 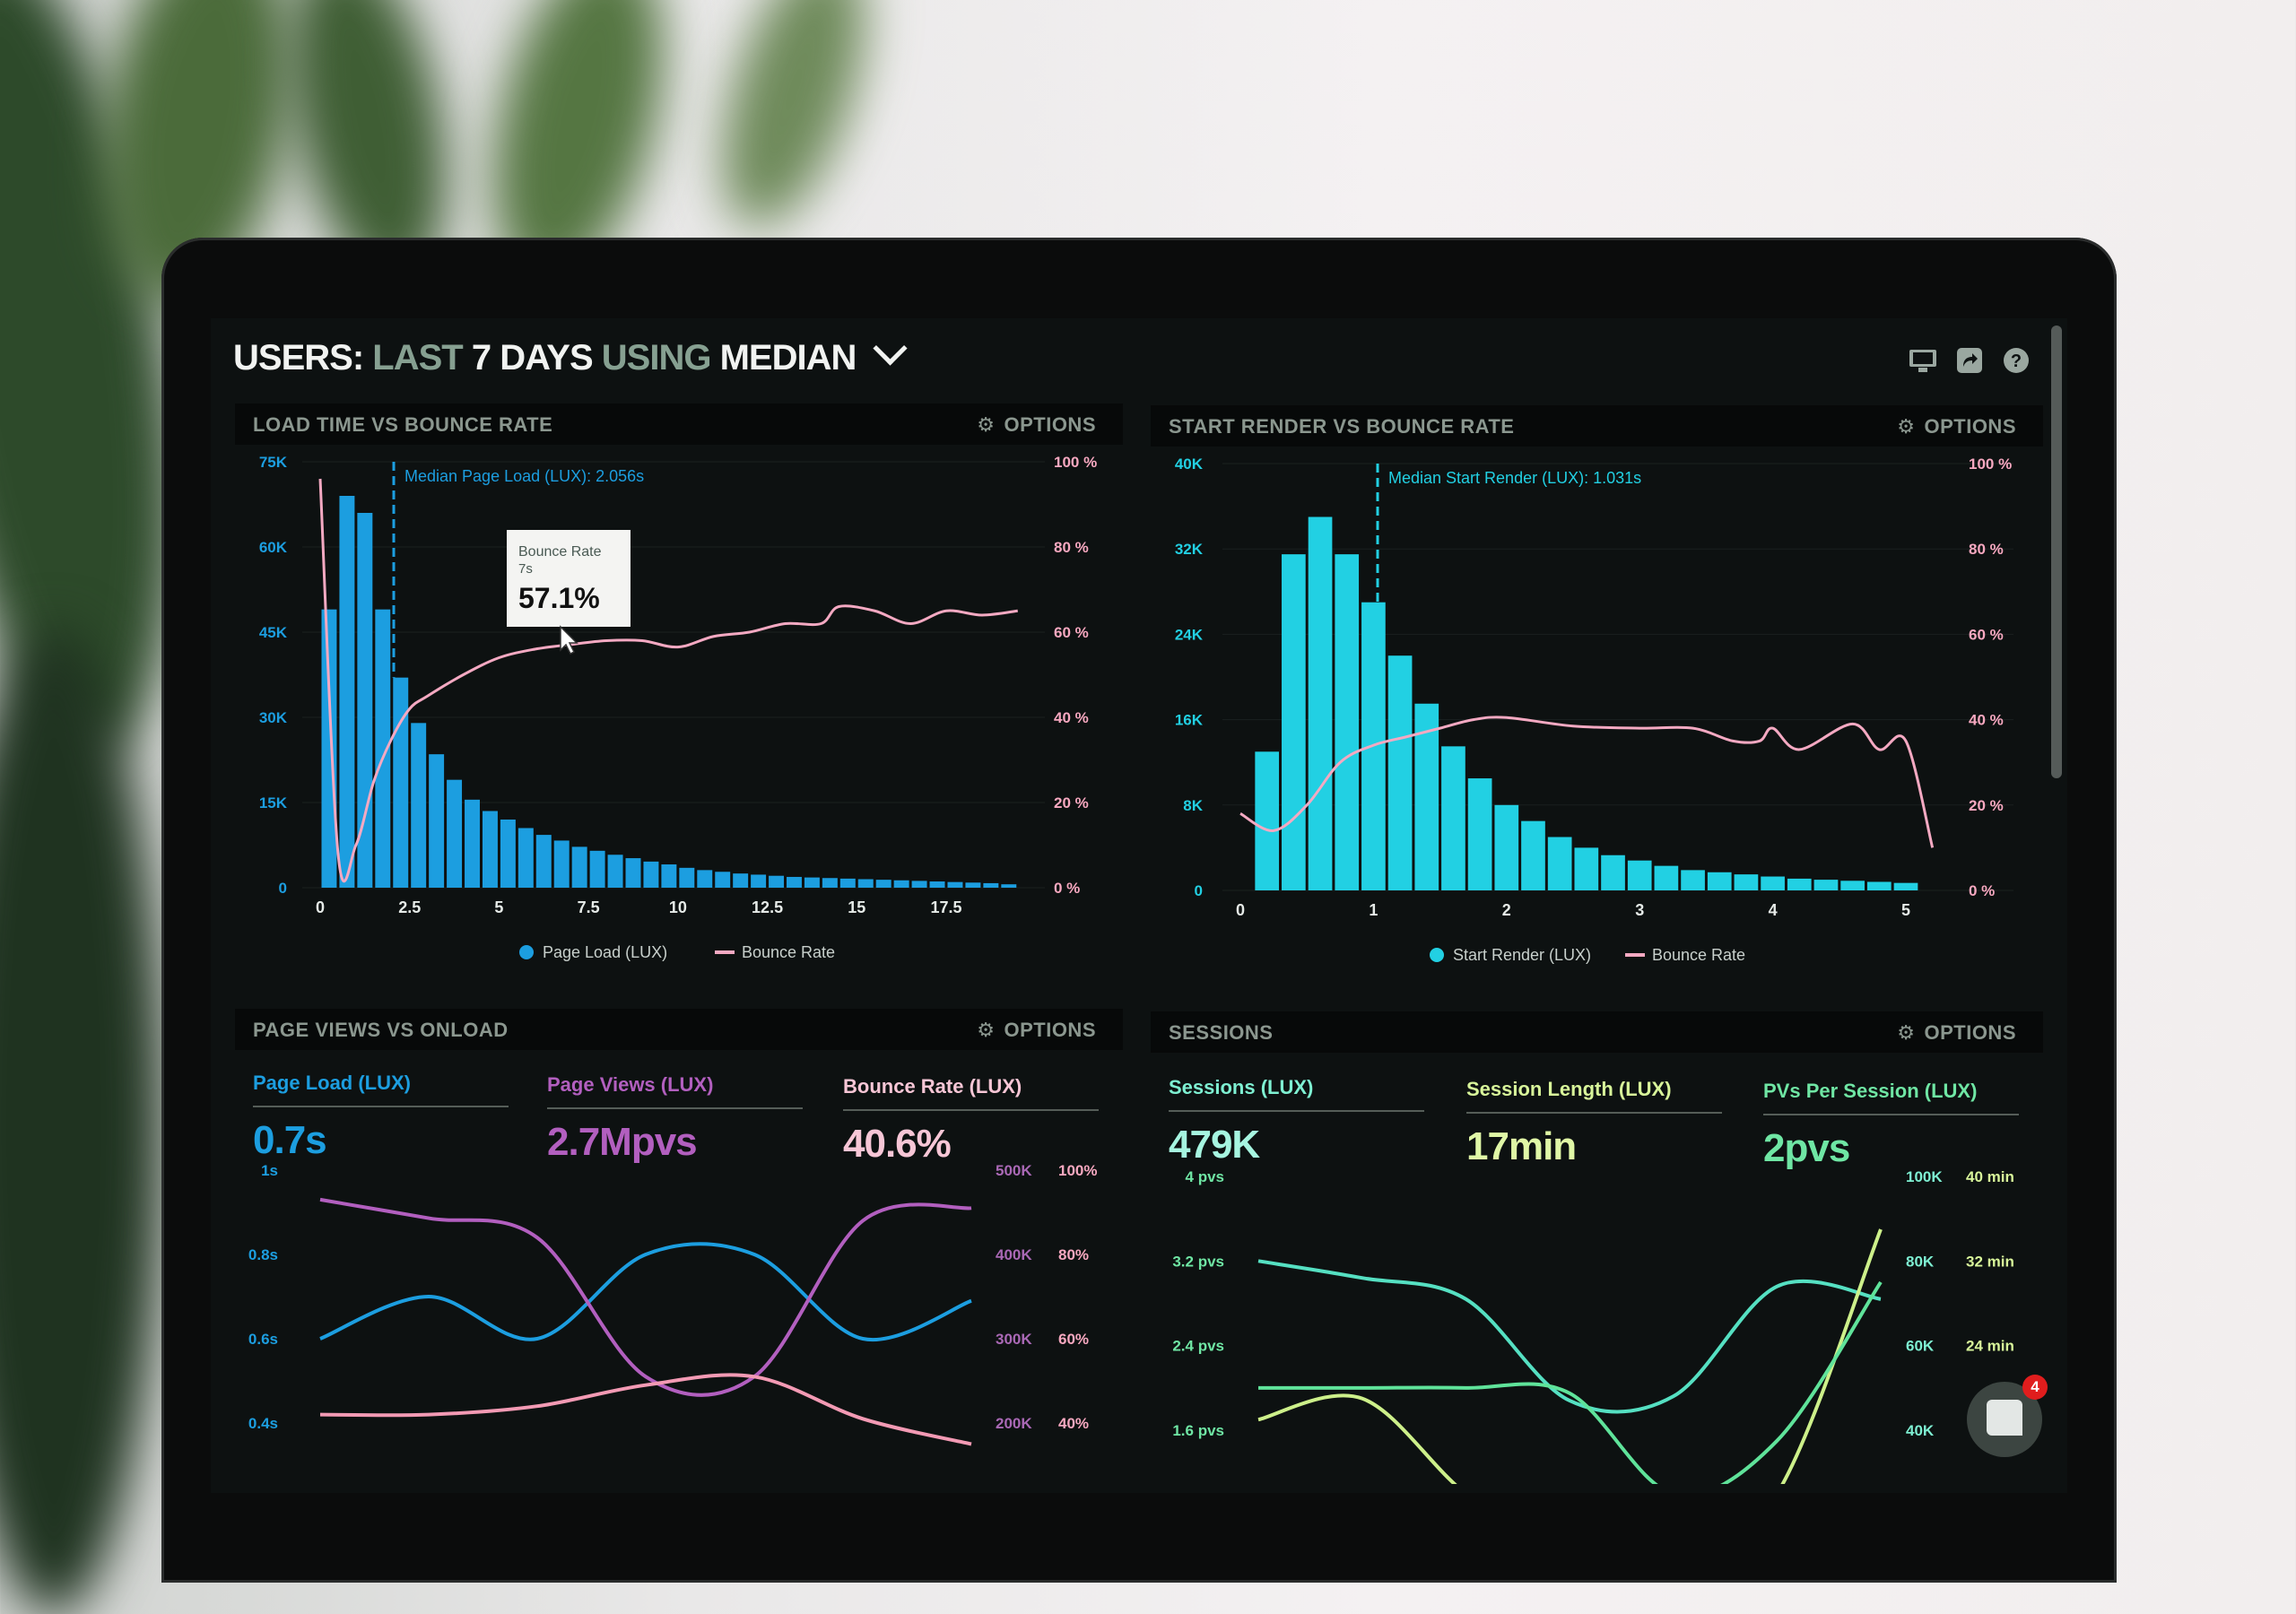 I want to click on x-tick-label: 2, so click(x=1506, y=910).